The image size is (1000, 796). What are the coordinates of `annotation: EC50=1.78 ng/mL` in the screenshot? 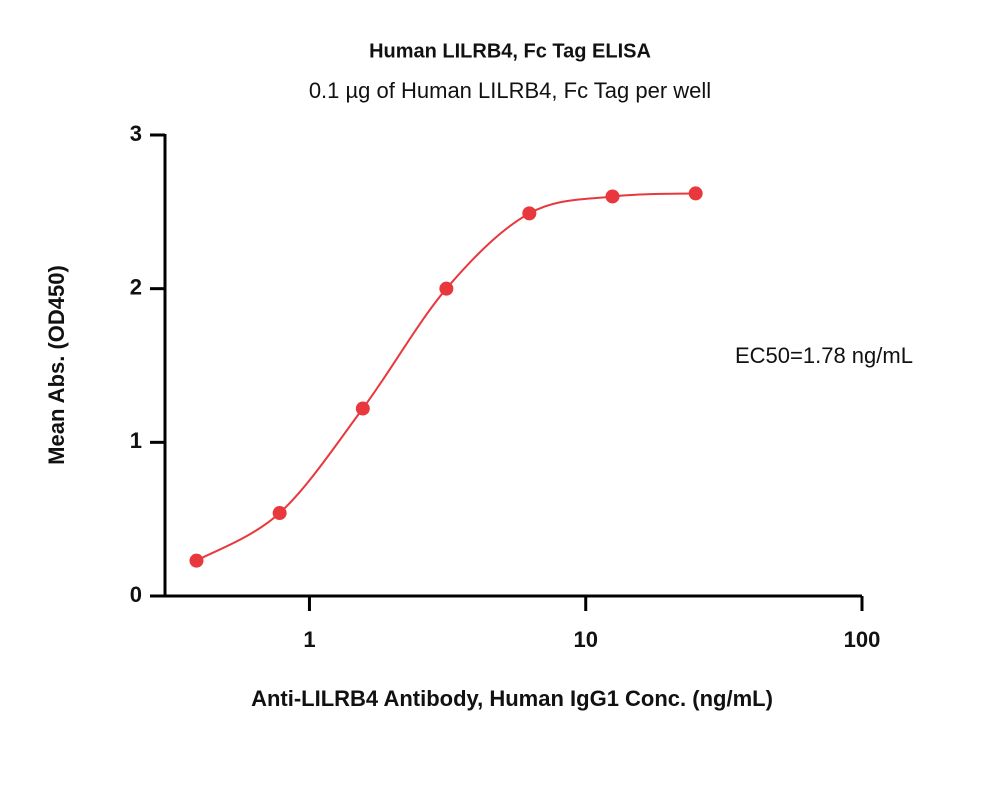 It's located at (824, 355).